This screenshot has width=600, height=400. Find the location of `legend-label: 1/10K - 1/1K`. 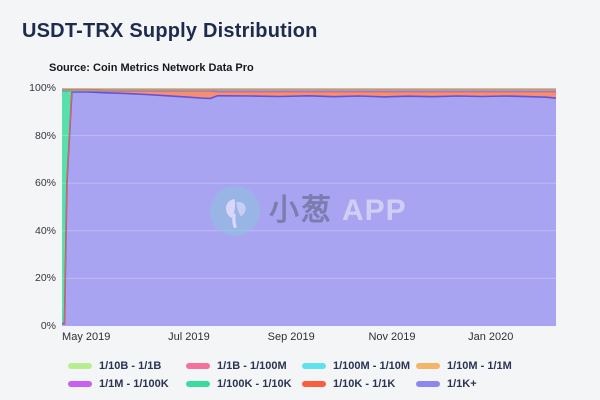

legend-label: 1/10K - 1/1K is located at coordinates (364, 384).